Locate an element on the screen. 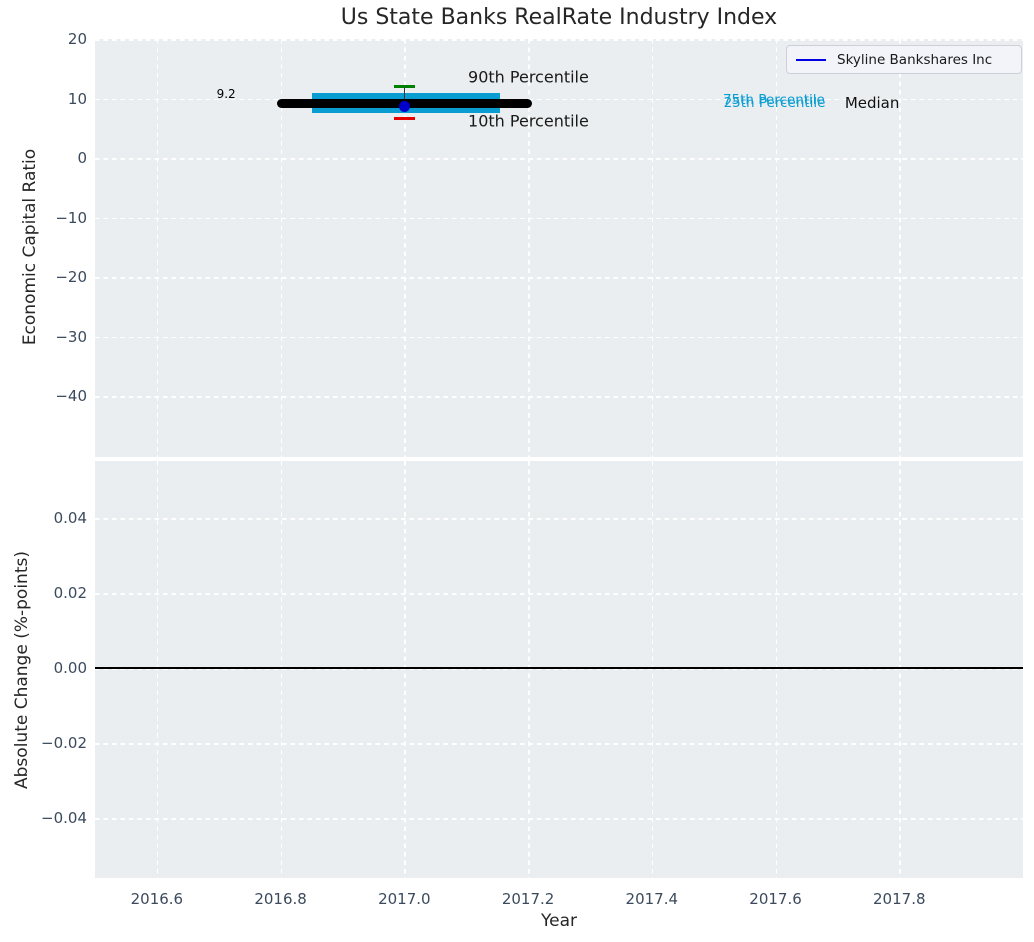 The width and height of the screenshot is (1034, 942). x-tick-label: 2017.0 is located at coordinates (404, 899).